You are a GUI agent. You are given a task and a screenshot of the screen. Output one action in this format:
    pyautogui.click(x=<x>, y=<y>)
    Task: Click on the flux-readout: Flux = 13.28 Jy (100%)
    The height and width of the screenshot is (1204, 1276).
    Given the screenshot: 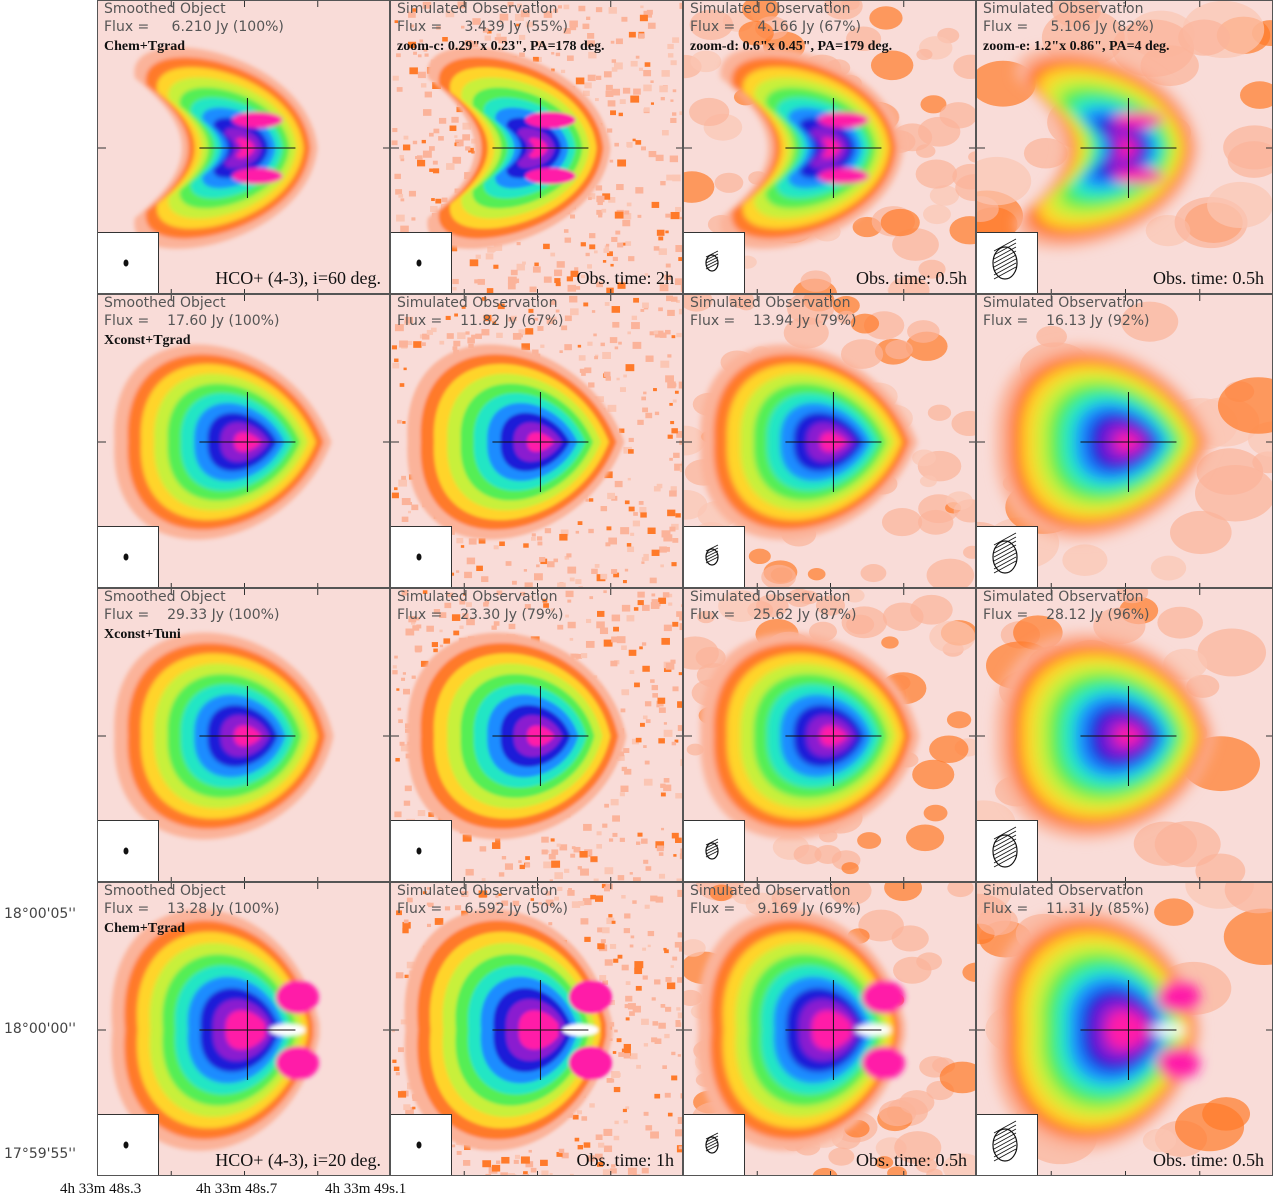 What is the action you would take?
    pyautogui.click(x=192, y=909)
    